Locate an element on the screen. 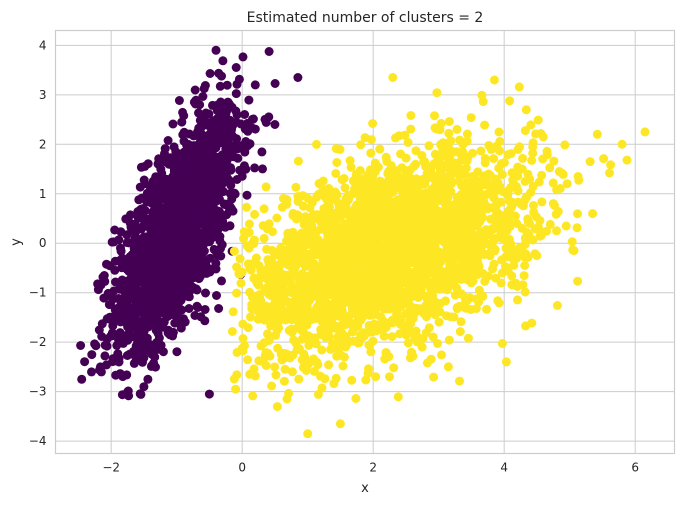  x-tick-label: 4 is located at coordinates (504, 468).